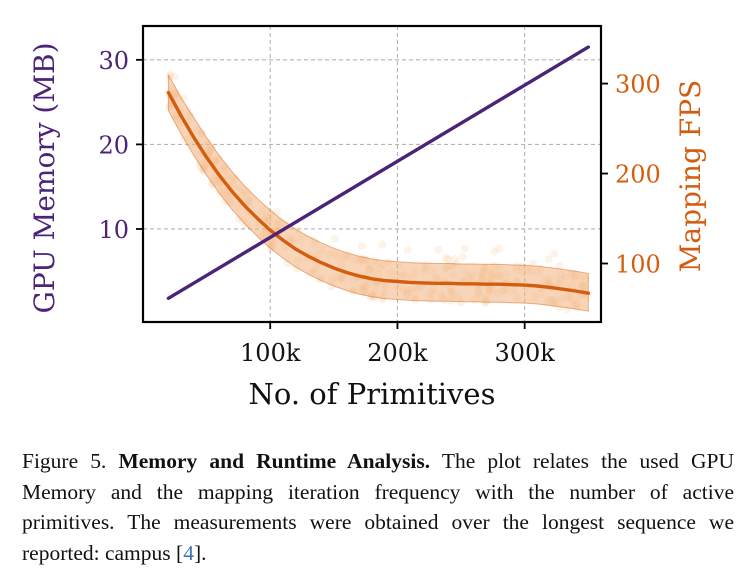  I want to click on y-axis-label-left: GPU Memory (MB), so click(44, 177).